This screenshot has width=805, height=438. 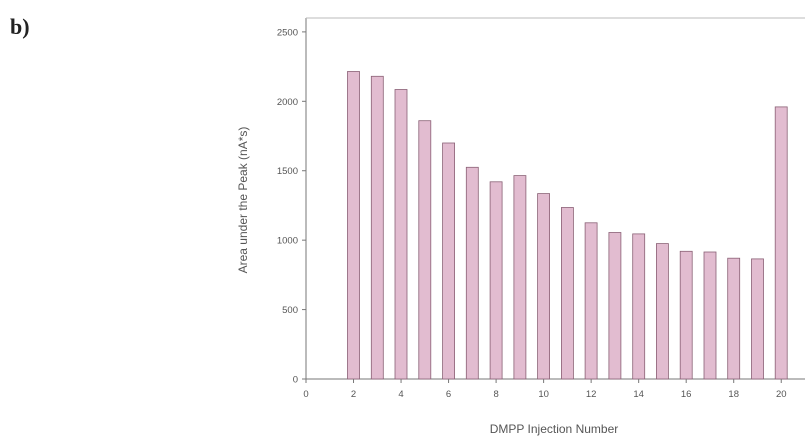 What do you see at coordinates (733, 394) in the screenshot?
I see `x-tick-label: 18` at bounding box center [733, 394].